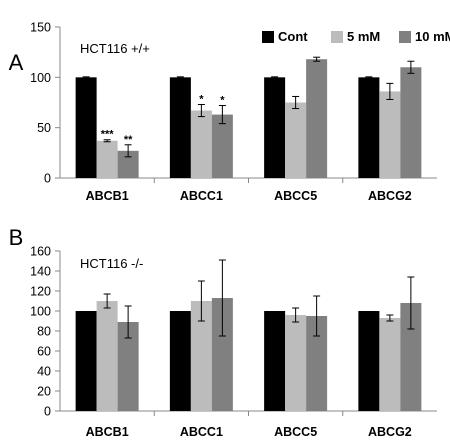 Image resolution: width=450 pixels, height=447 pixels. What do you see at coordinates (40, 78) in the screenshot?
I see `panel-a-ytick-label: 100` at bounding box center [40, 78].